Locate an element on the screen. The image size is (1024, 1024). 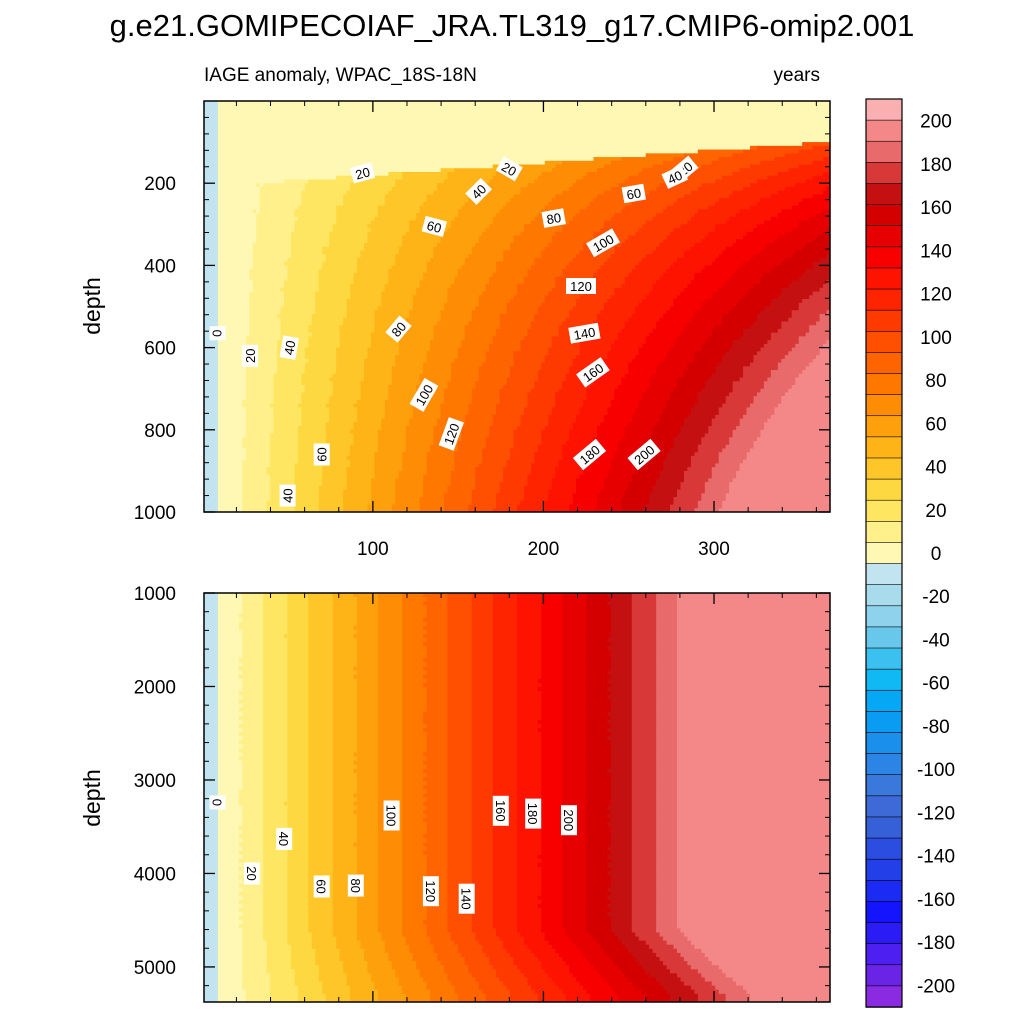
colorbar-tick-label: -140 is located at coordinates (936, 857).